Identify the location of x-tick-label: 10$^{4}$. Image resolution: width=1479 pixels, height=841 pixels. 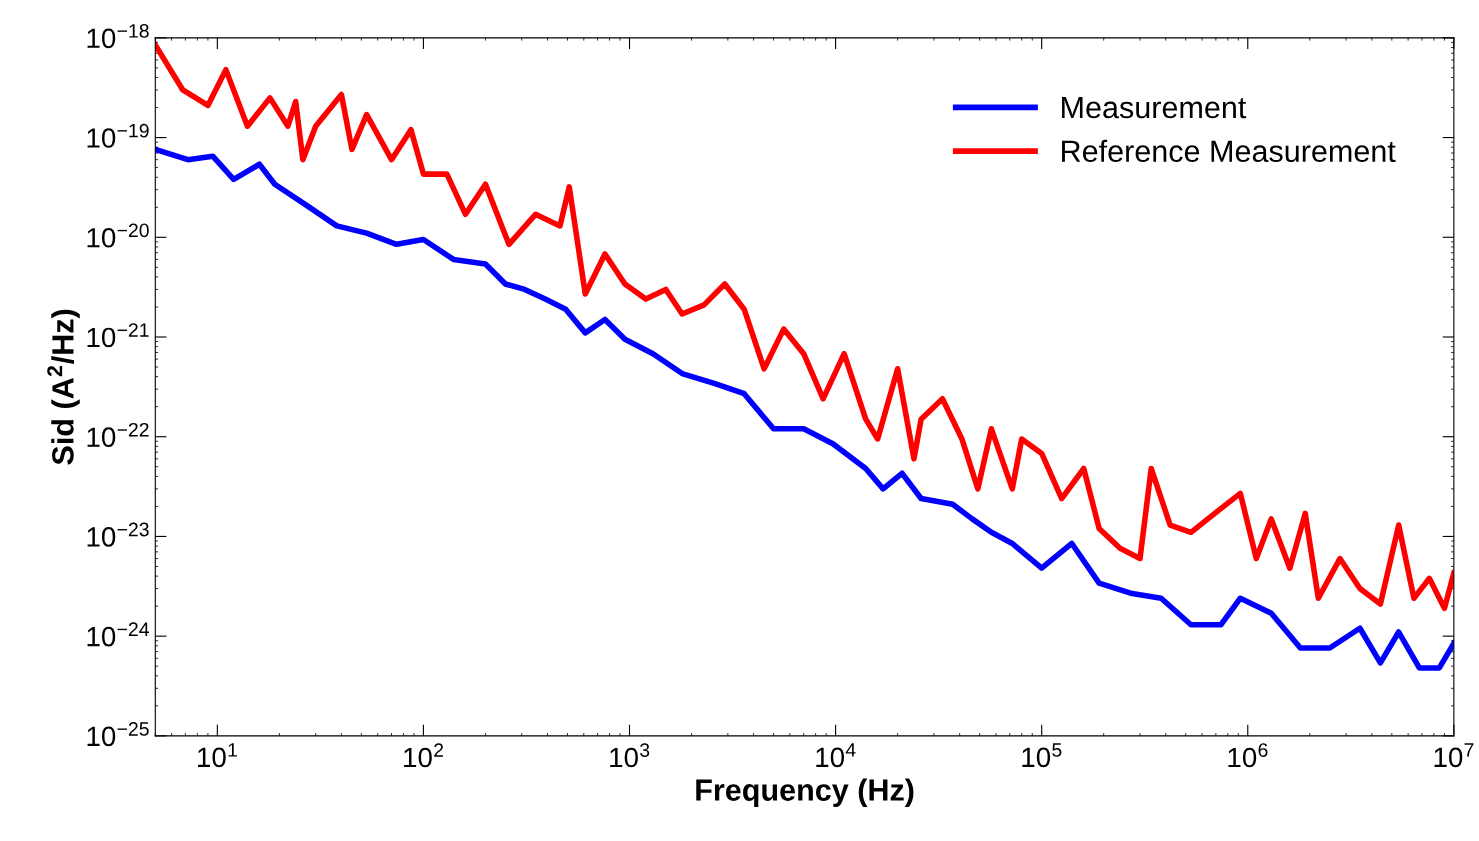
(836, 755).